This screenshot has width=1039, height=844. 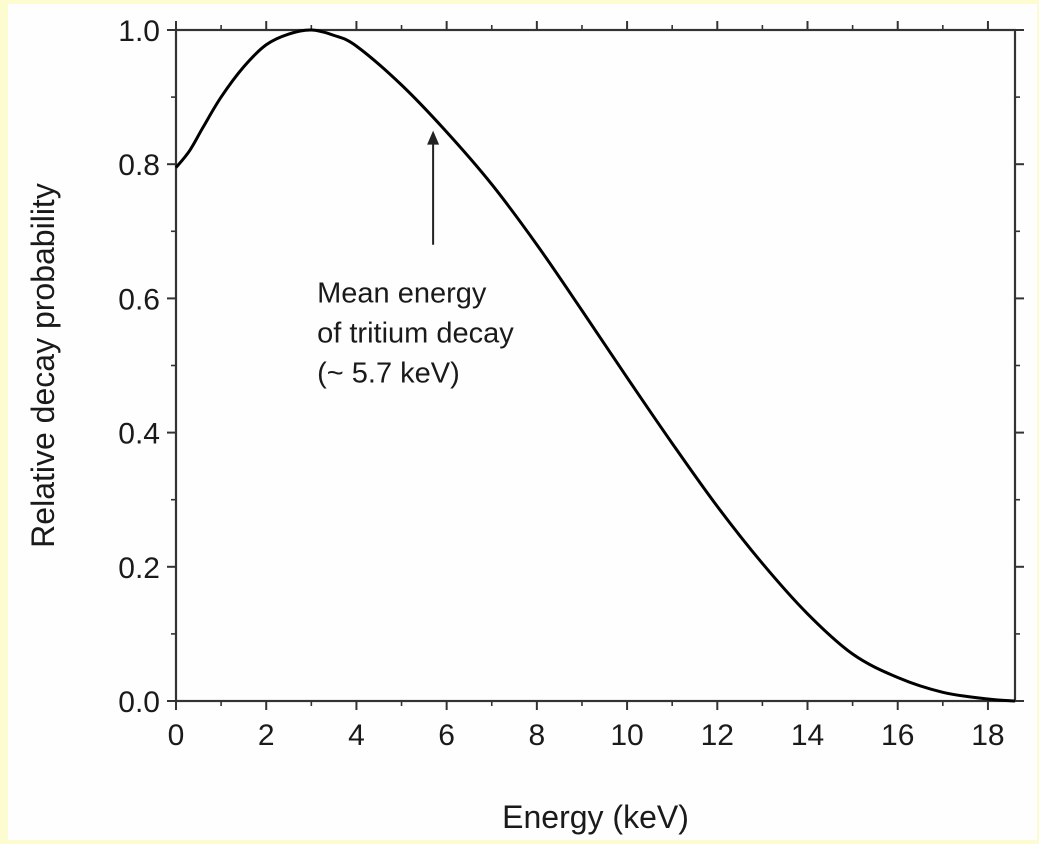 What do you see at coordinates (388, 374) in the screenshot?
I see `annotation-text-line: (~ 5.7 keV)` at bounding box center [388, 374].